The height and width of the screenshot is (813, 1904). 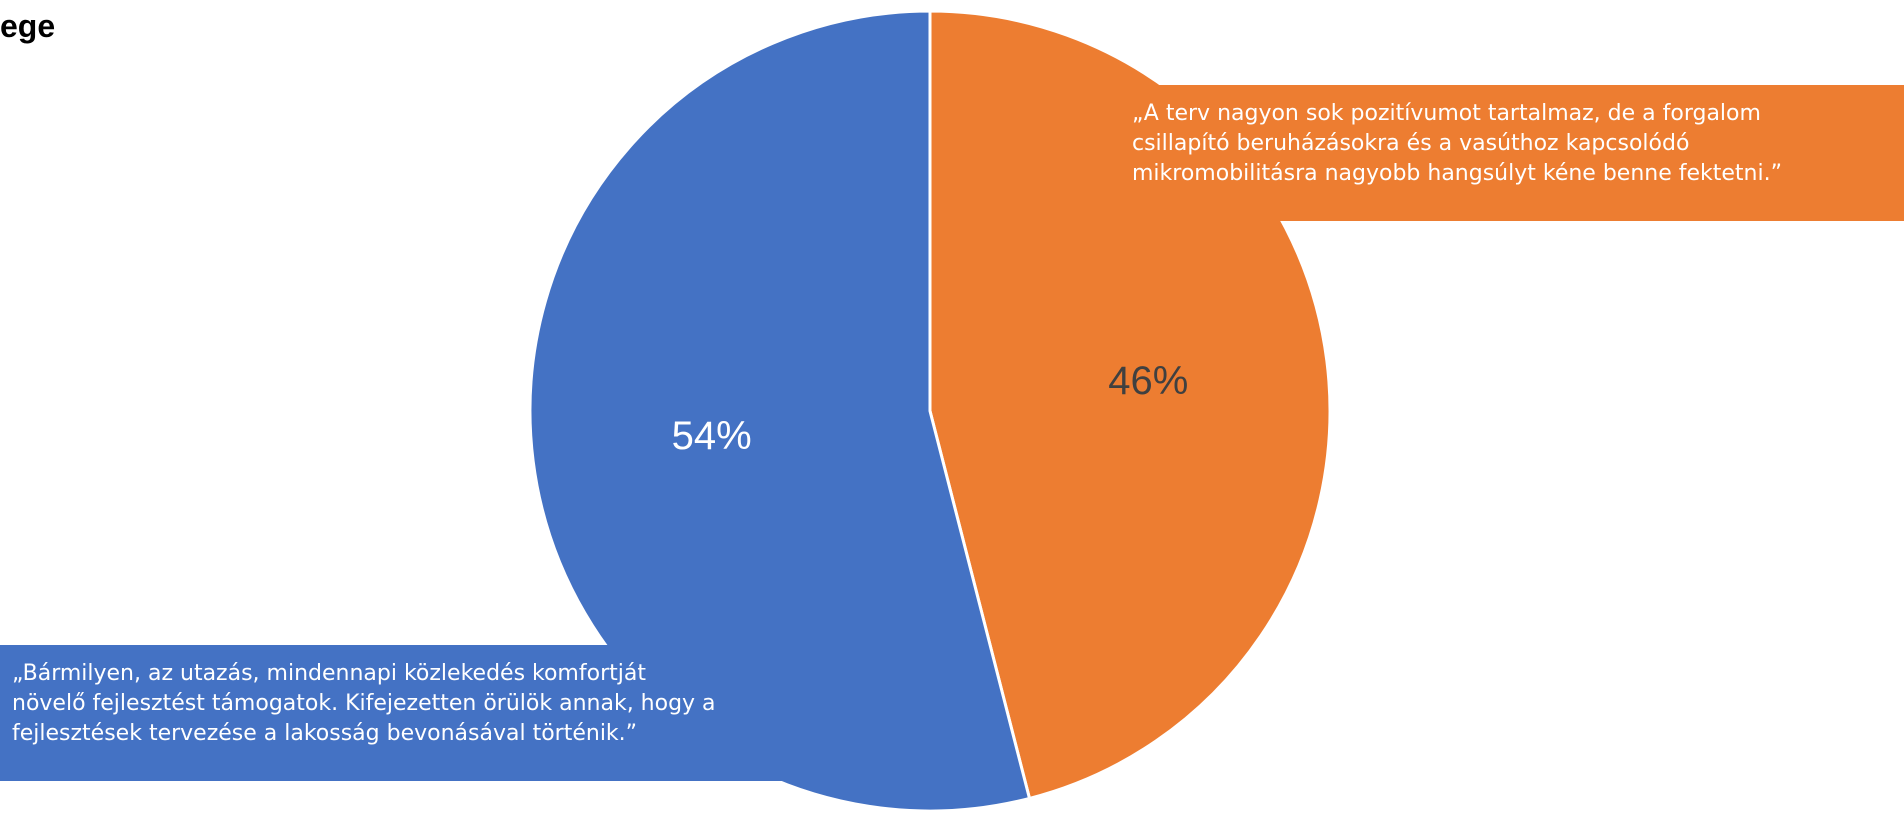 What do you see at coordinates (28, 26) in the screenshot?
I see `chart-title: ege` at bounding box center [28, 26].